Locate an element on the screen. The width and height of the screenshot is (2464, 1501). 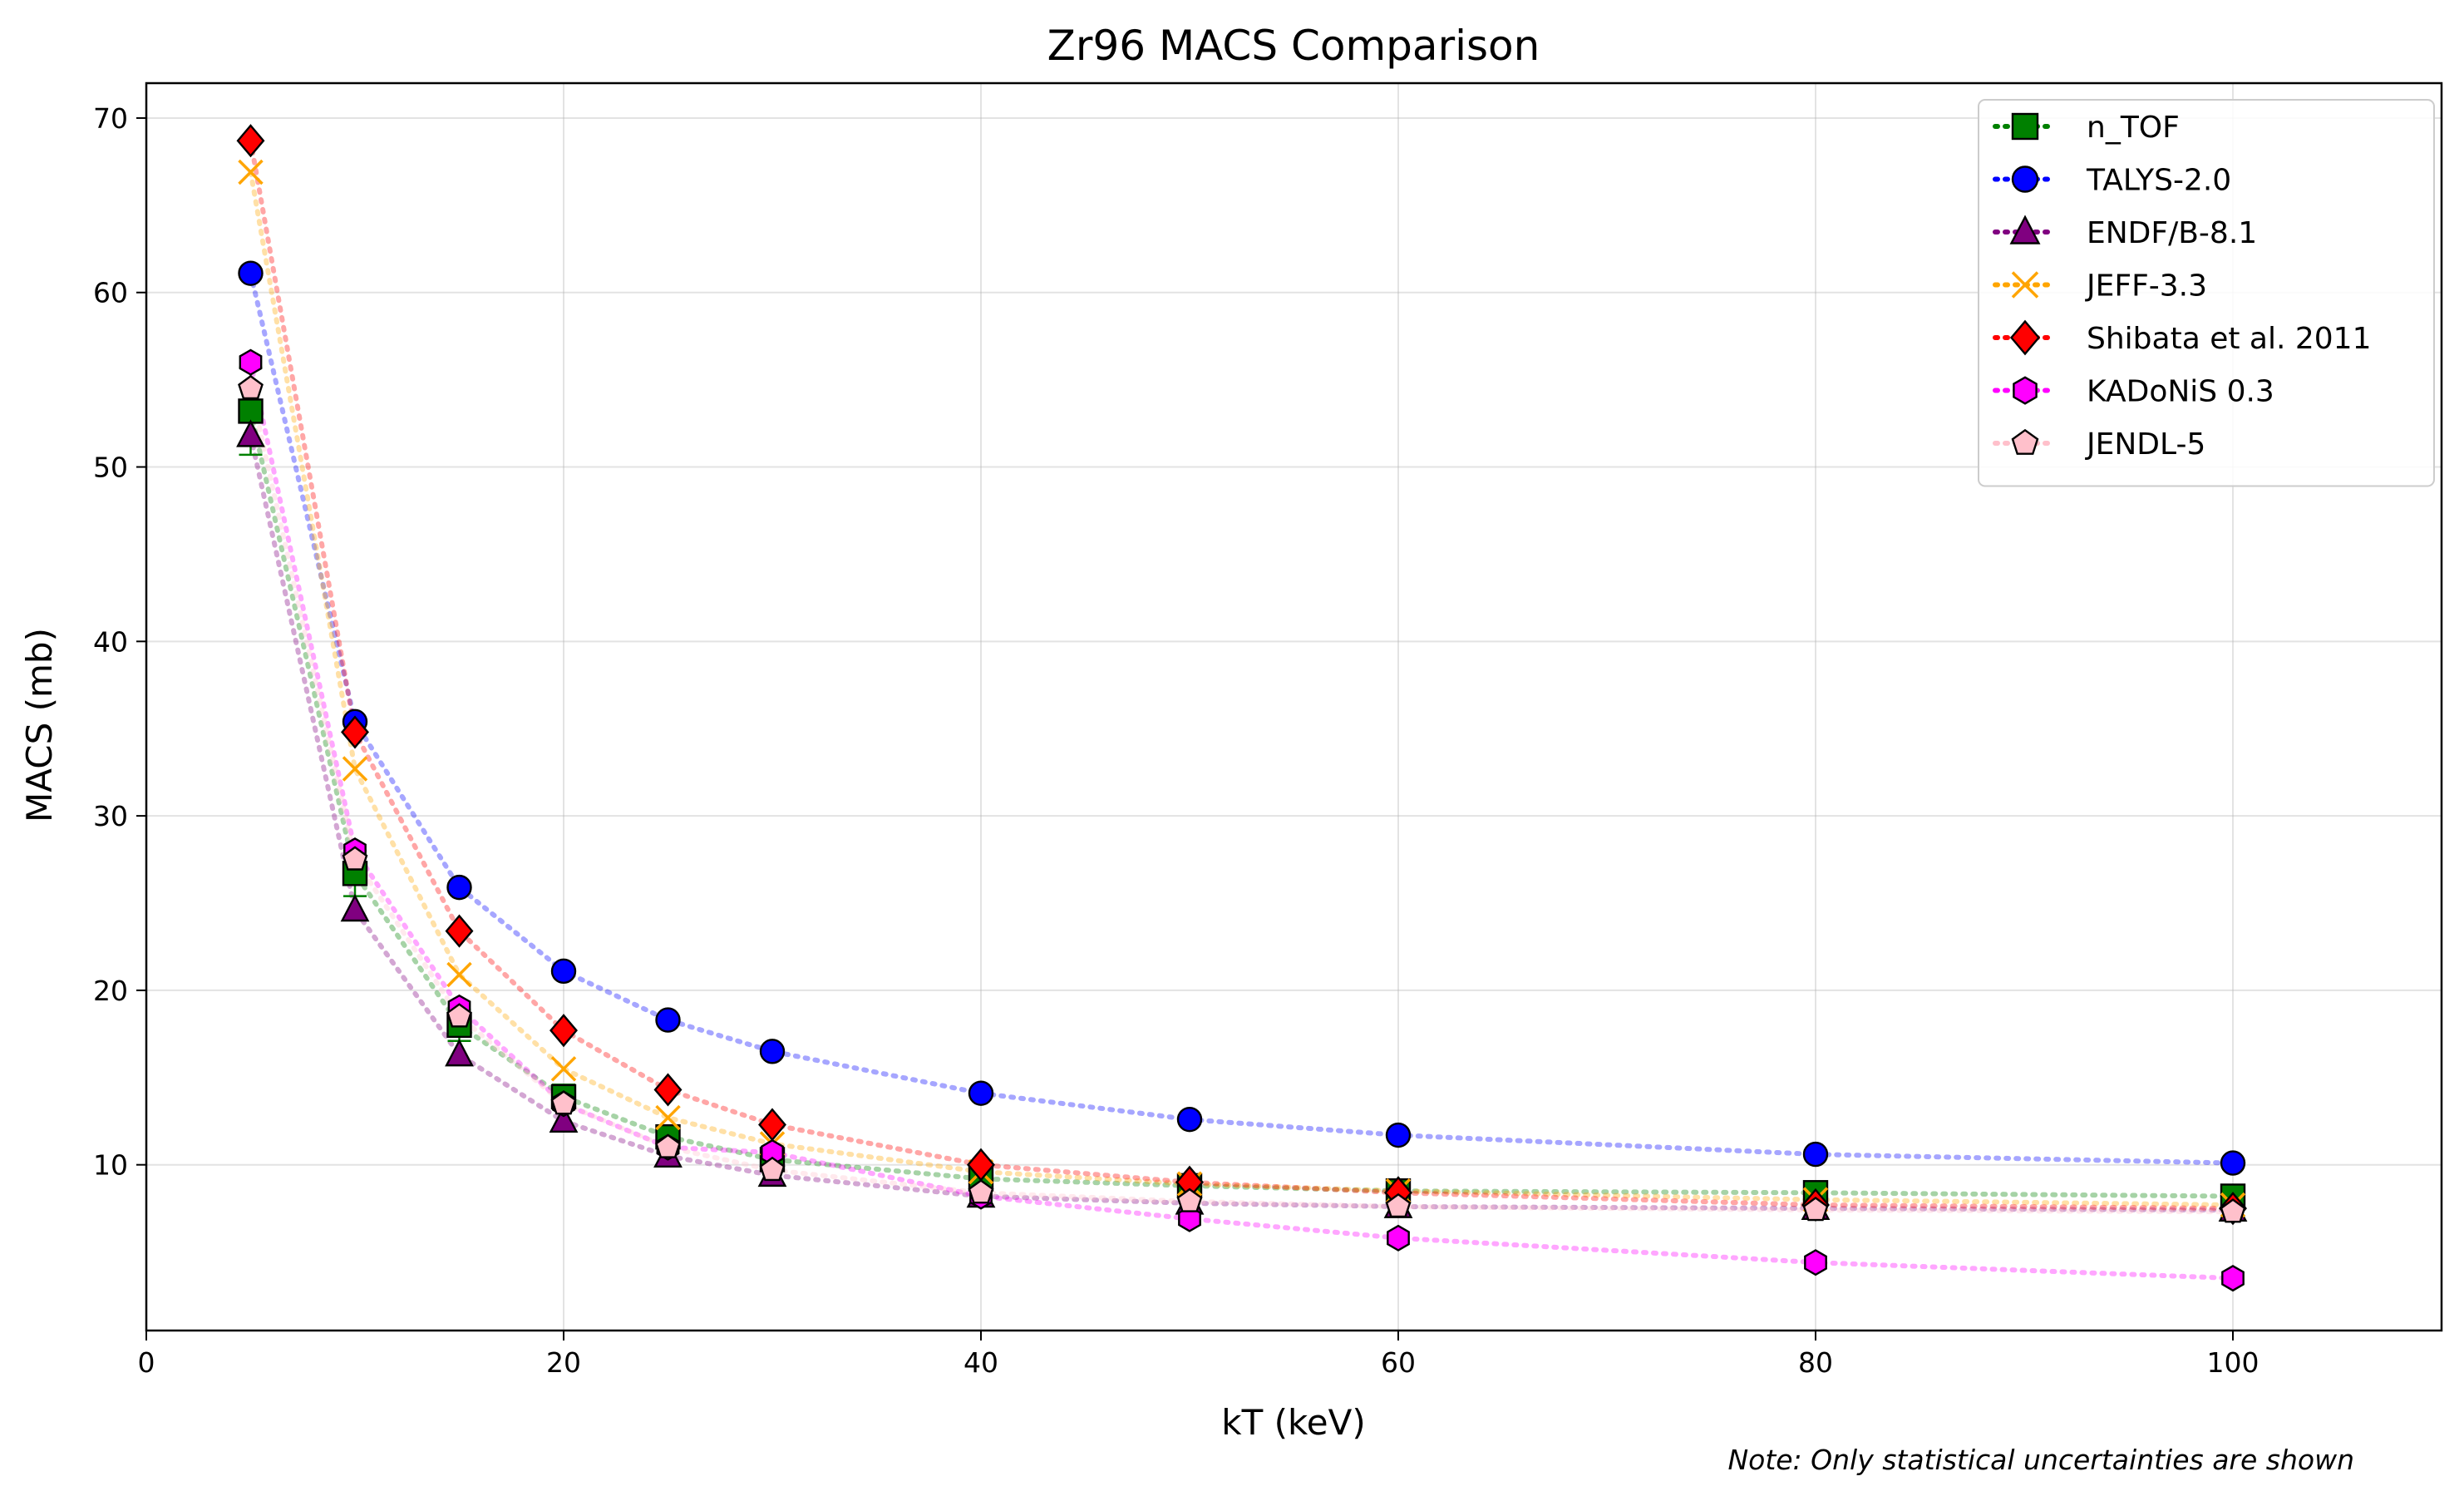
x-tick-label: 20 is located at coordinates (563, 1362).